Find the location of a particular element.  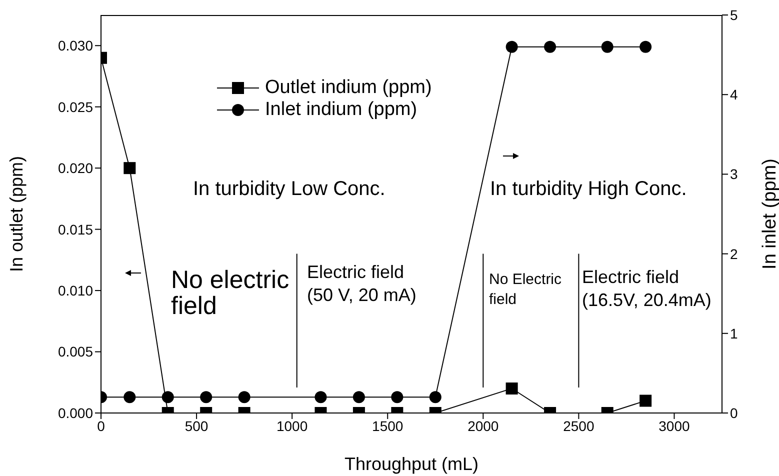

y2-tick-label: 3 is located at coordinates (734, 174).